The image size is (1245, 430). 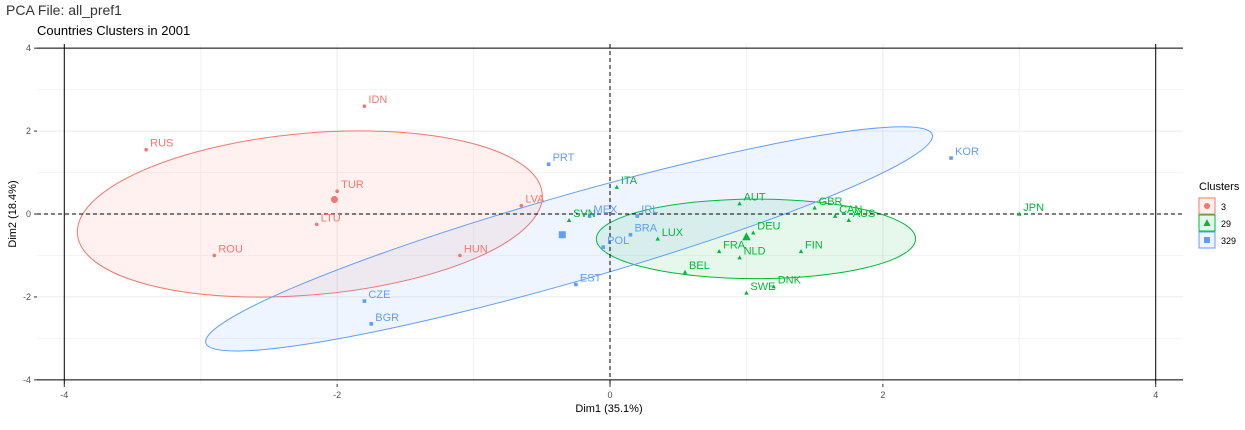 What do you see at coordinates (618, 241) in the screenshot?
I see `point-label-pol: POL` at bounding box center [618, 241].